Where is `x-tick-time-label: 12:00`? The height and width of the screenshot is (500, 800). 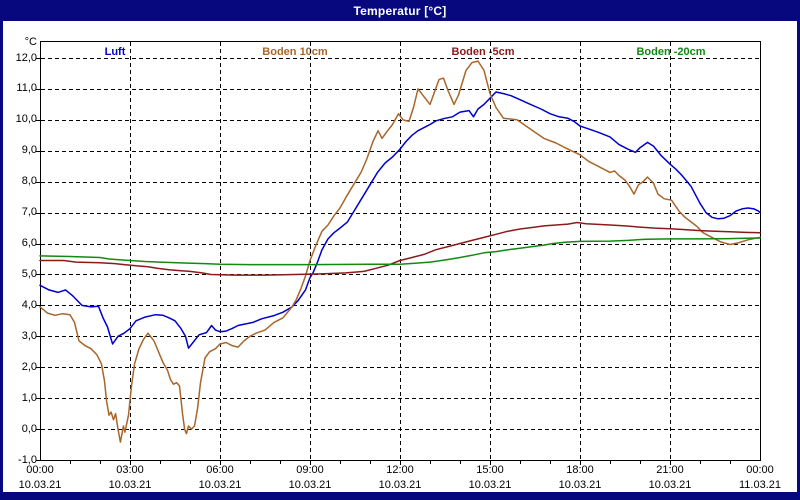 x-tick-time-label: 12:00 is located at coordinates (400, 470).